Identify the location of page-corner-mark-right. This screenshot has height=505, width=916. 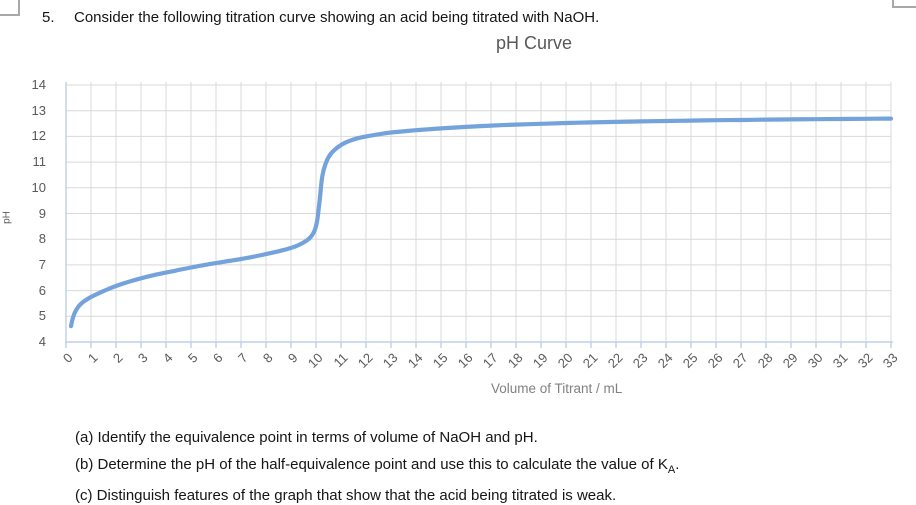
(904, 4).